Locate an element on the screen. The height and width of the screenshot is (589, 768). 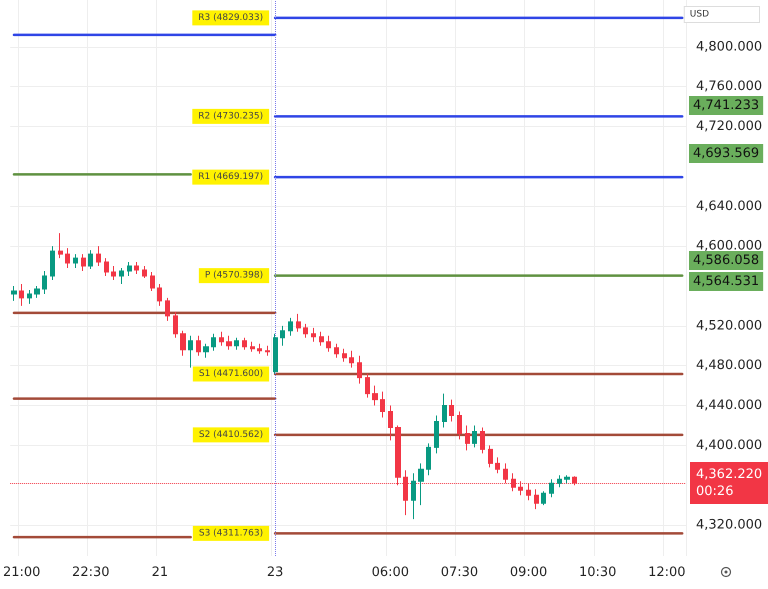
text: 4,564.531 is located at coordinates (726, 281).